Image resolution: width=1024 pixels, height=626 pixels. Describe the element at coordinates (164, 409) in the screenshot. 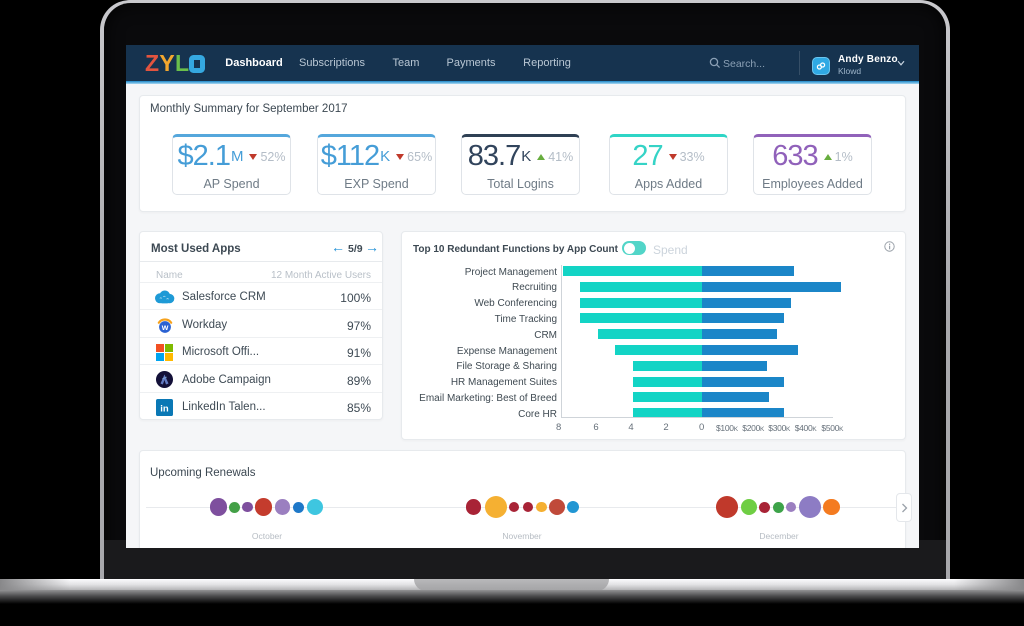

I see `svg-text: in` at that location.